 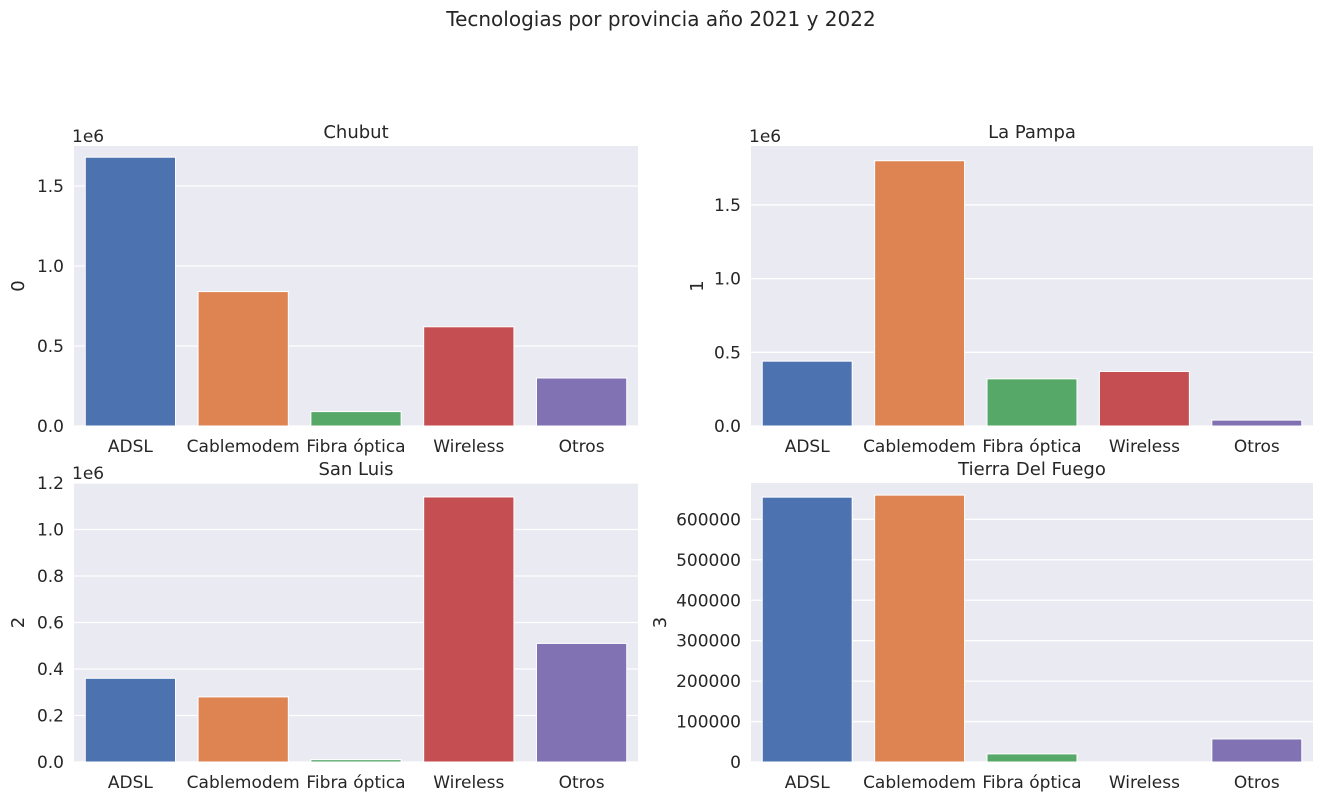 What do you see at coordinates (50, 484) in the screenshot?
I see `y-tick-label: 1.2` at bounding box center [50, 484].